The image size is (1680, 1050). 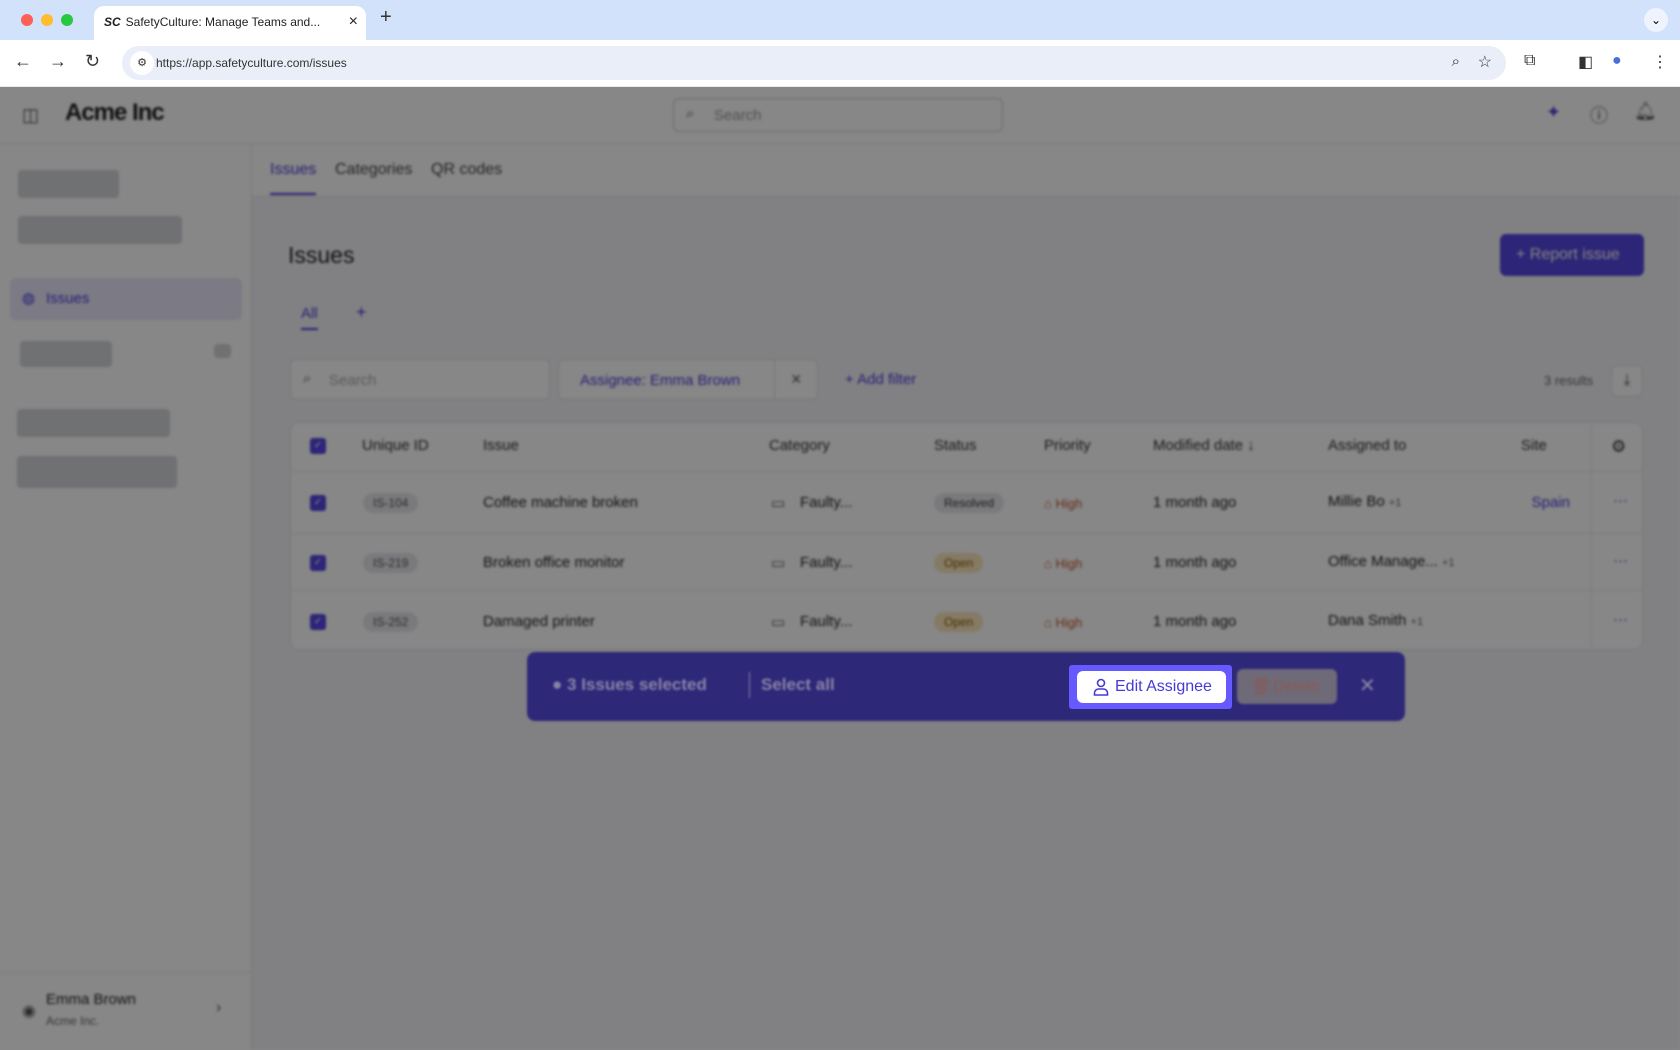 I want to click on maximize-window-button, so click(x=67, y=20).